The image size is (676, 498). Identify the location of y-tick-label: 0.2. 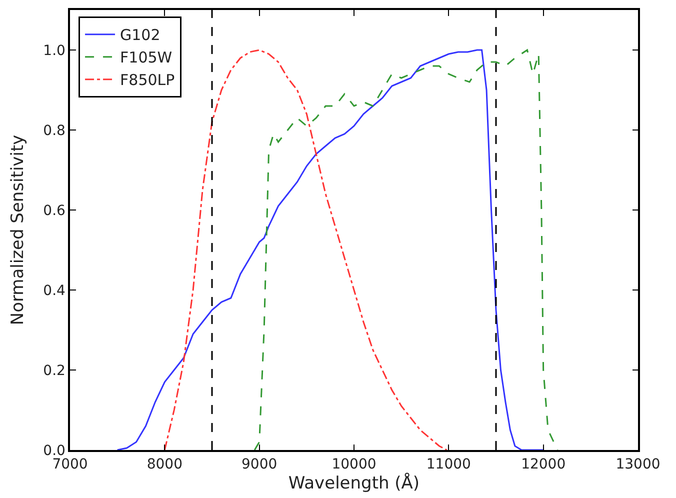
(54, 370).